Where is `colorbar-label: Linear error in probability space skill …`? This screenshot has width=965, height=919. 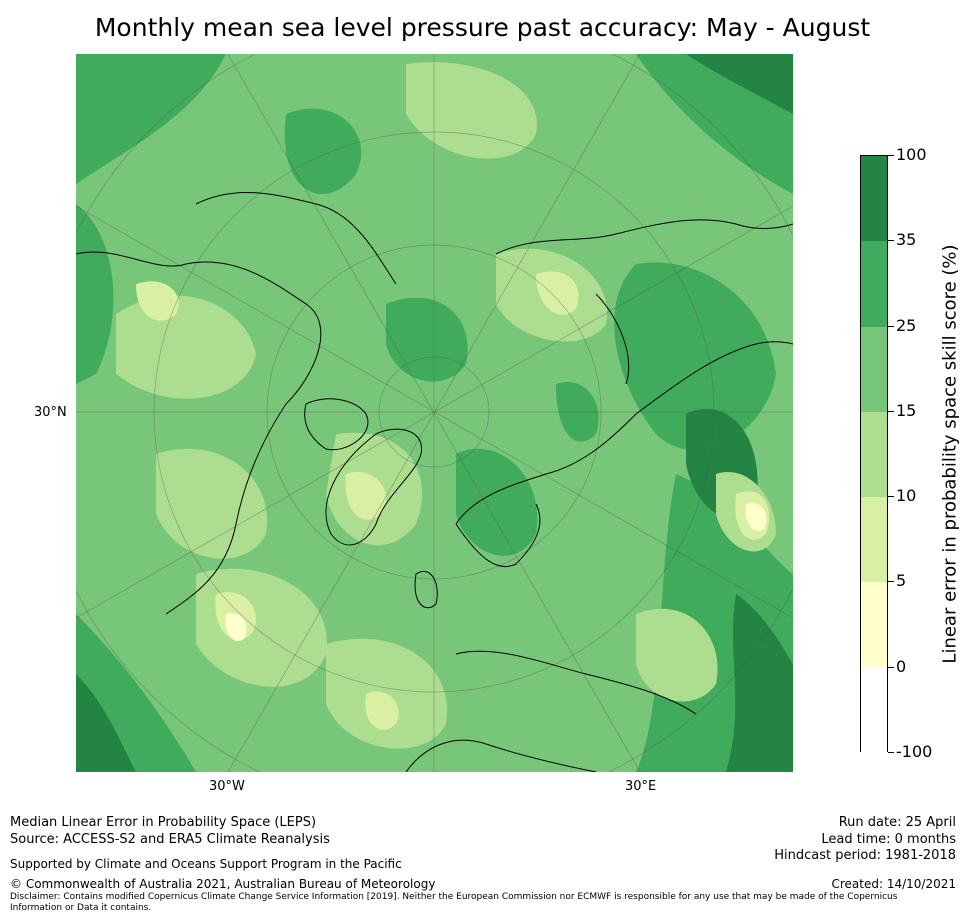
colorbar-label: Linear error in probability space skill … is located at coordinates (950, 454).